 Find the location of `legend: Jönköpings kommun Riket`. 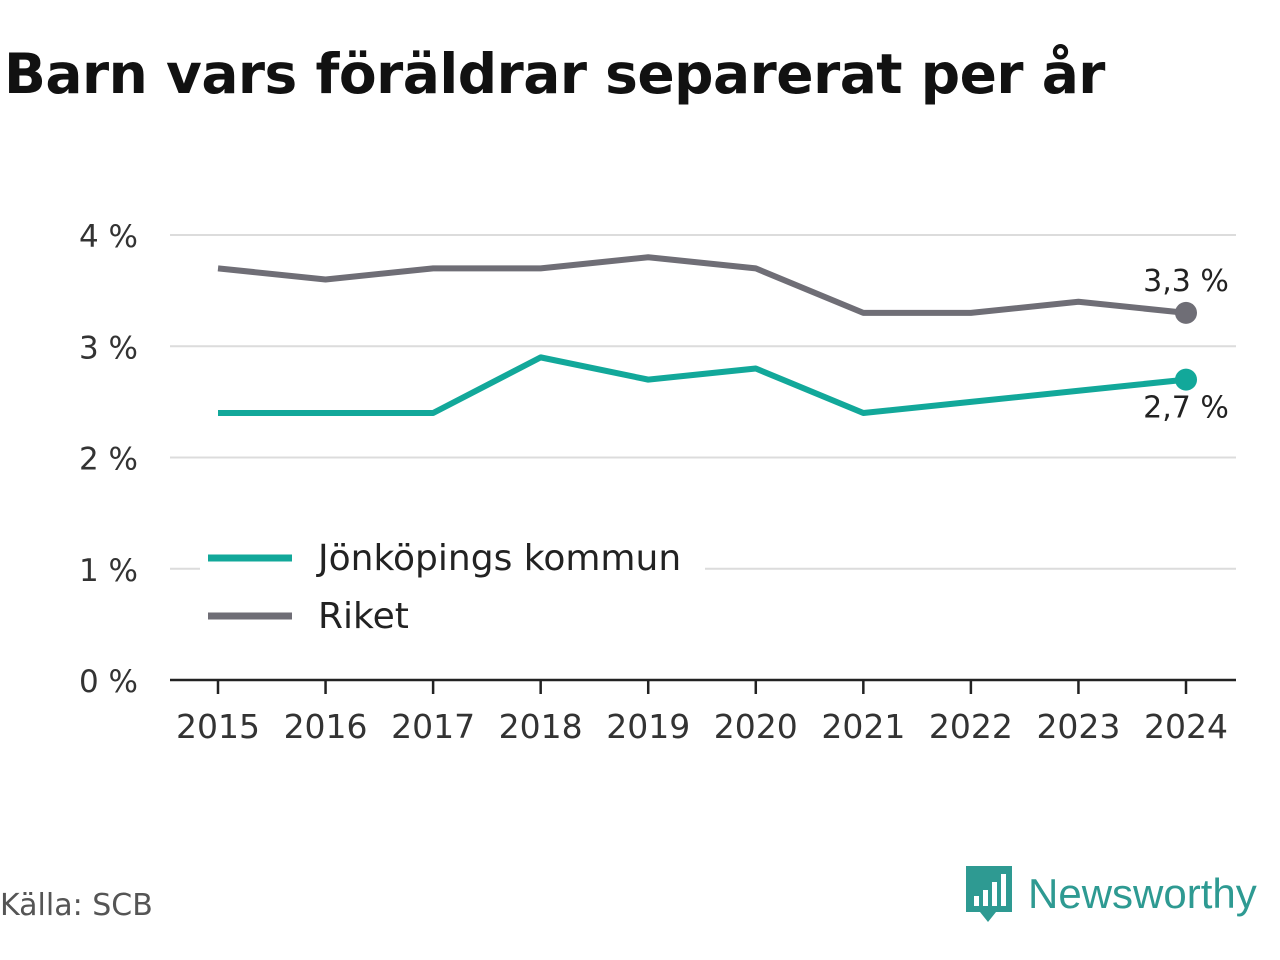

legend: Jönköpings kommun Riket is located at coordinates (452, 583).